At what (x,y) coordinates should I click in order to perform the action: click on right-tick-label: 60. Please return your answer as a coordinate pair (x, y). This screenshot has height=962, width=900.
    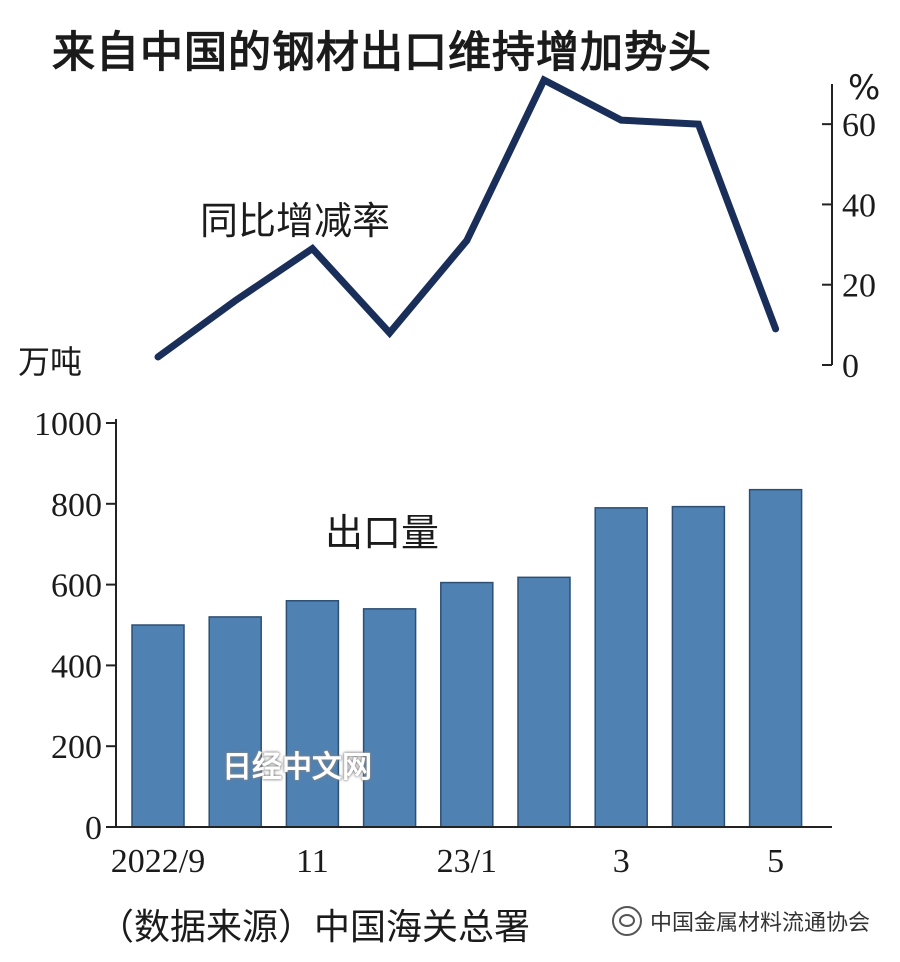
    Looking at the image, I should click on (859, 125).